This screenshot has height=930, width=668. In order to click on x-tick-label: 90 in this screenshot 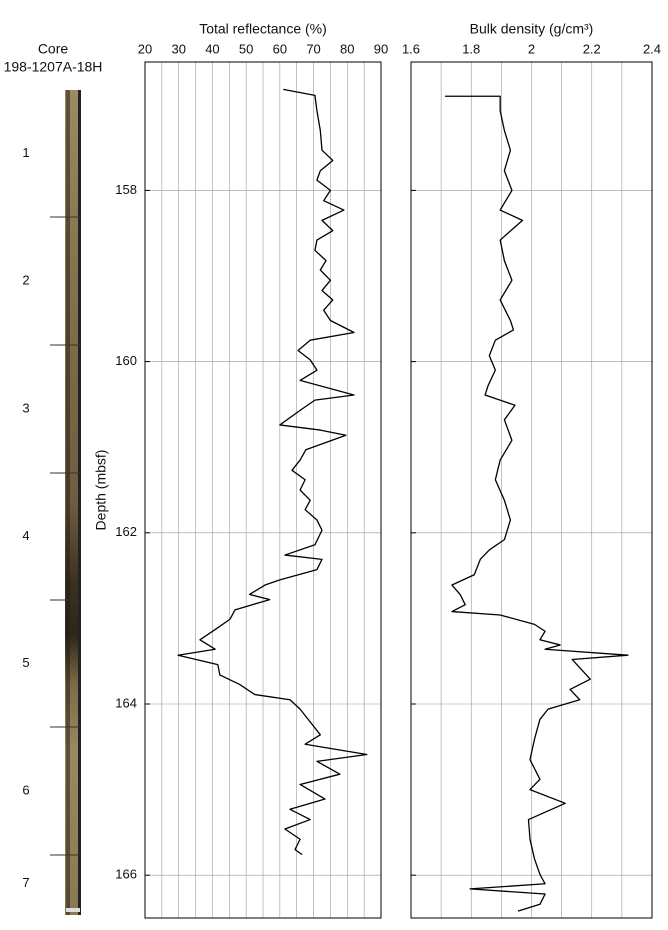, I will do `click(381, 48)`.